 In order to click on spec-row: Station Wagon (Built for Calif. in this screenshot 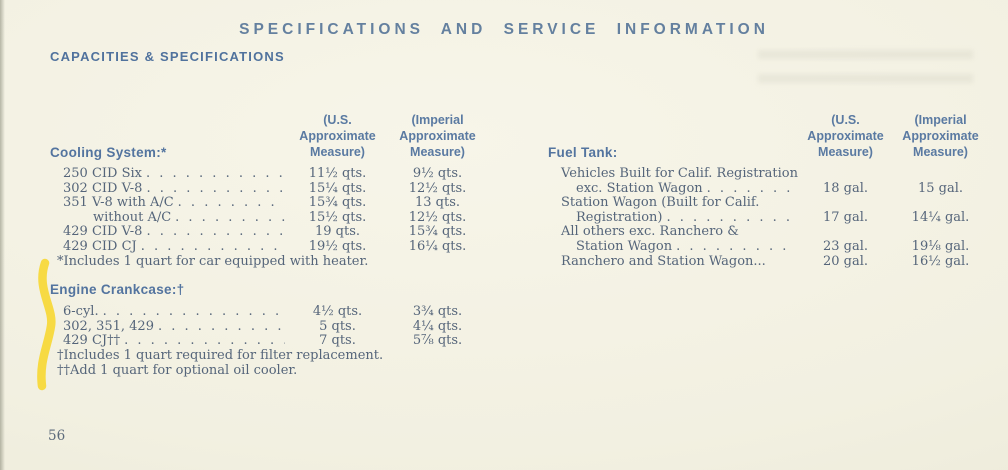, I will do `click(768, 203)`.